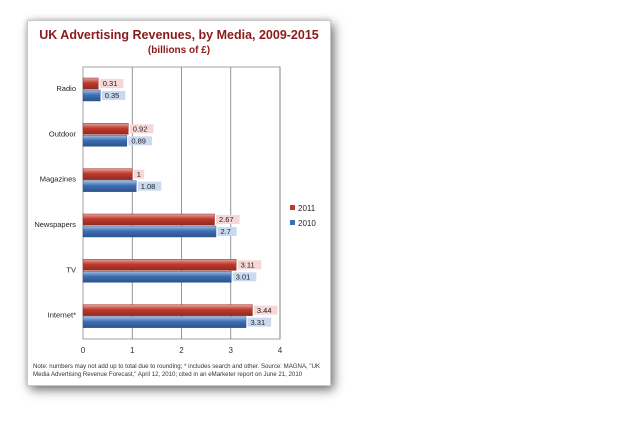  I want to click on data-label: 2.67, so click(226, 219).